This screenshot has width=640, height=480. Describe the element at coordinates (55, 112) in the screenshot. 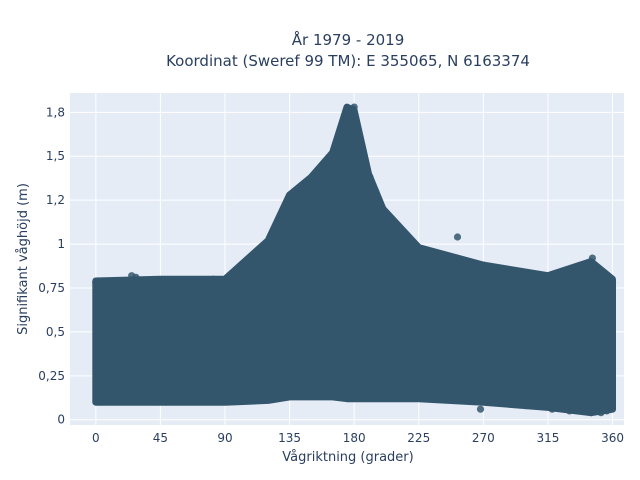

I see `y-tick-label: 1,8` at that location.